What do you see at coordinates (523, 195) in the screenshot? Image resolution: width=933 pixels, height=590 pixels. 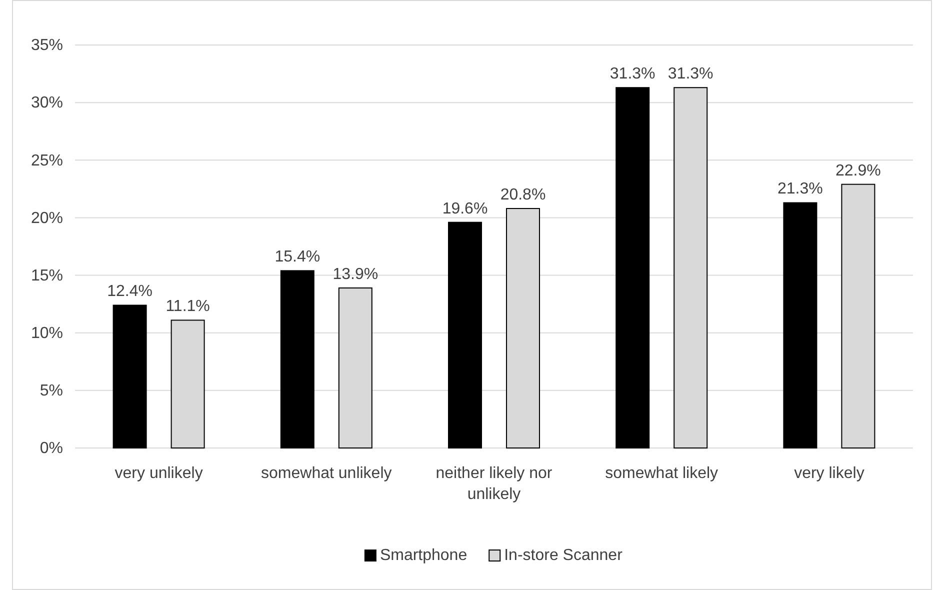 I see `data-label: 20.8%` at bounding box center [523, 195].